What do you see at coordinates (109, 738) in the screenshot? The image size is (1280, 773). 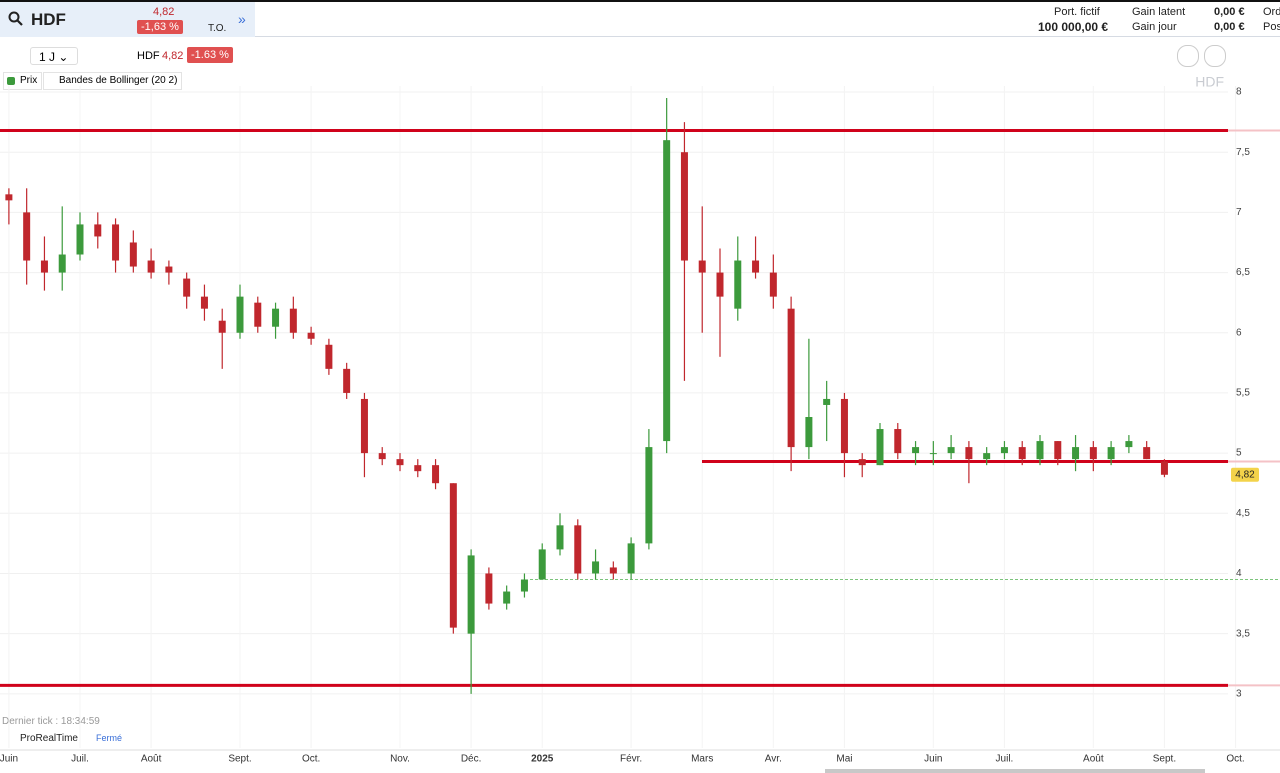 I see `market-status: Fermé` at bounding box center [109, 738].